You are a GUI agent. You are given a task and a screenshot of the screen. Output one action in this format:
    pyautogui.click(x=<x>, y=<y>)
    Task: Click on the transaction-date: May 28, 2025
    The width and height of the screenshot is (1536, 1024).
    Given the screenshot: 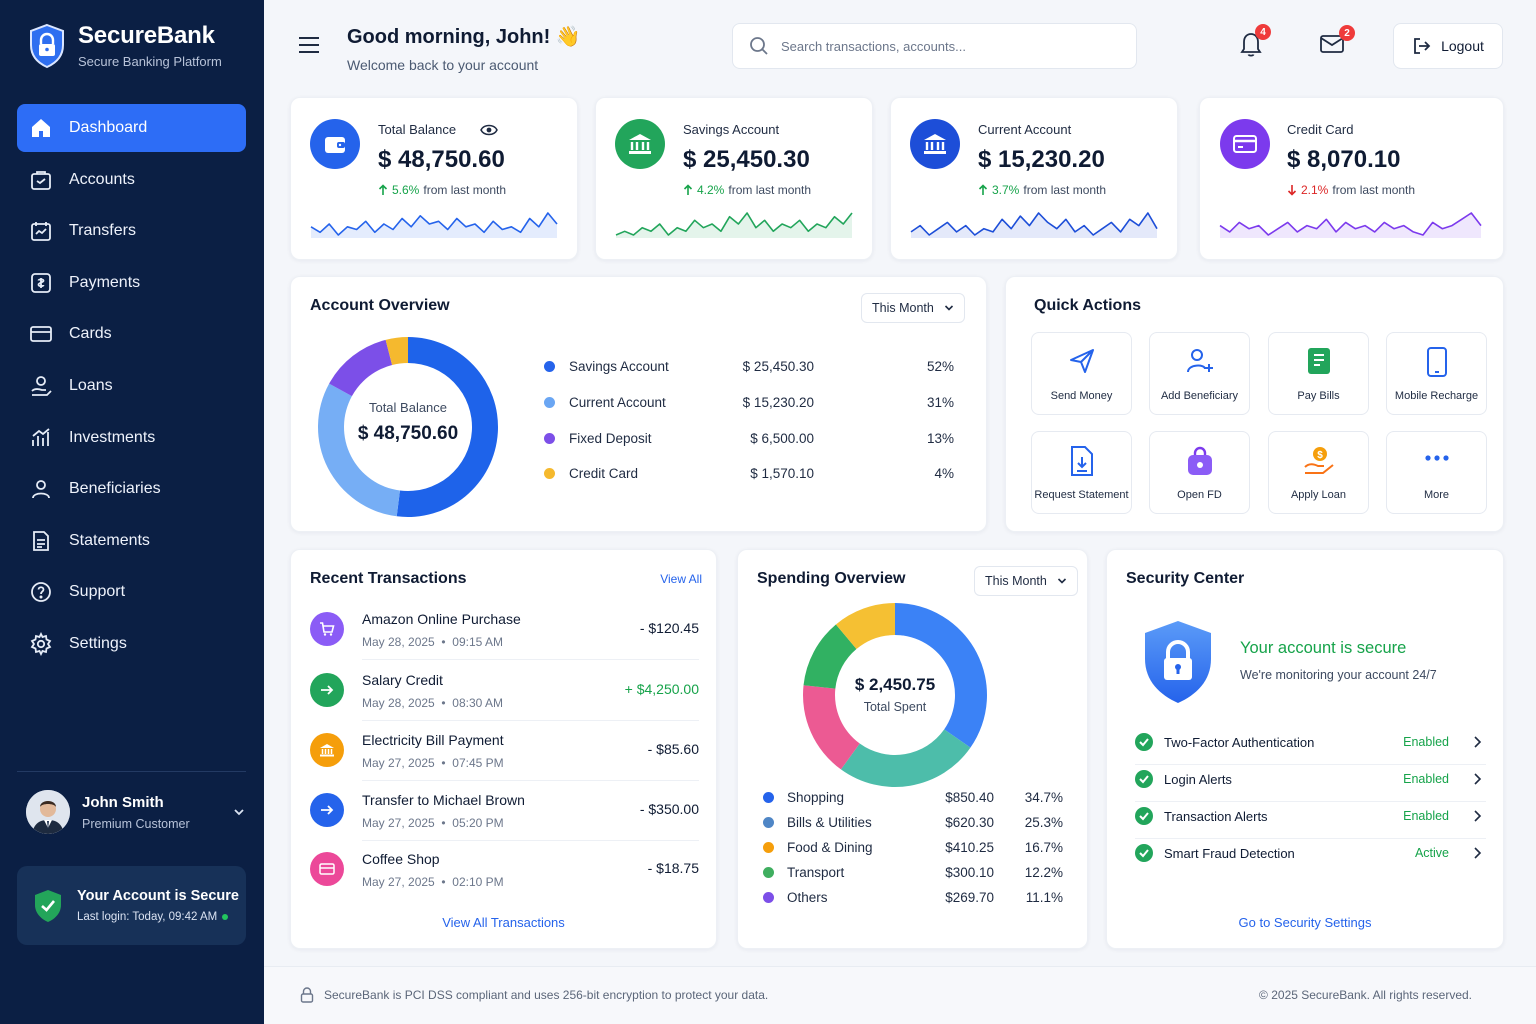 What is the action you would take?
    pyautogui.click(x=398, y=642)
    